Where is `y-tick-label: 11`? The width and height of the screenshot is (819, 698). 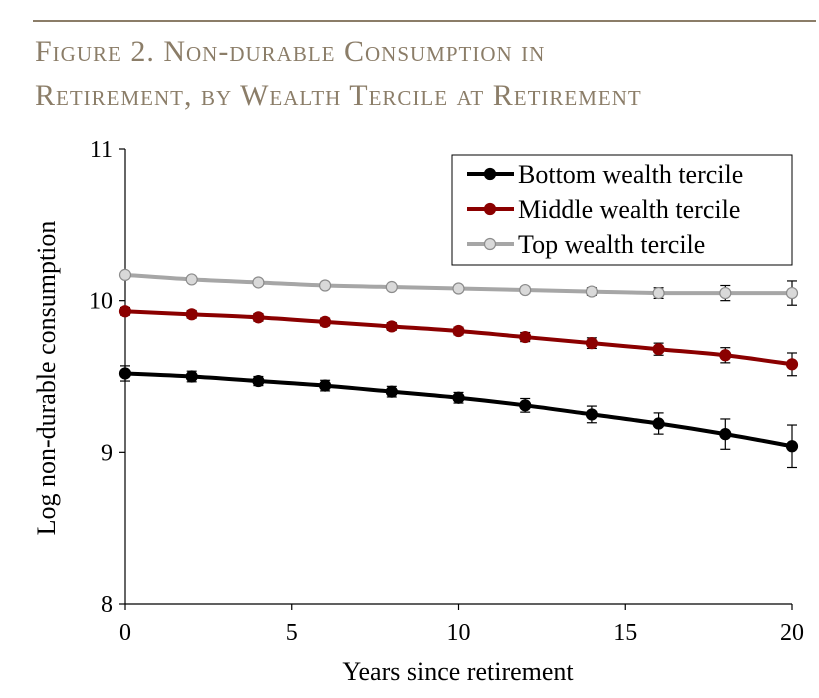
y-tick-label: 11 is located at coordinates (101, 150).